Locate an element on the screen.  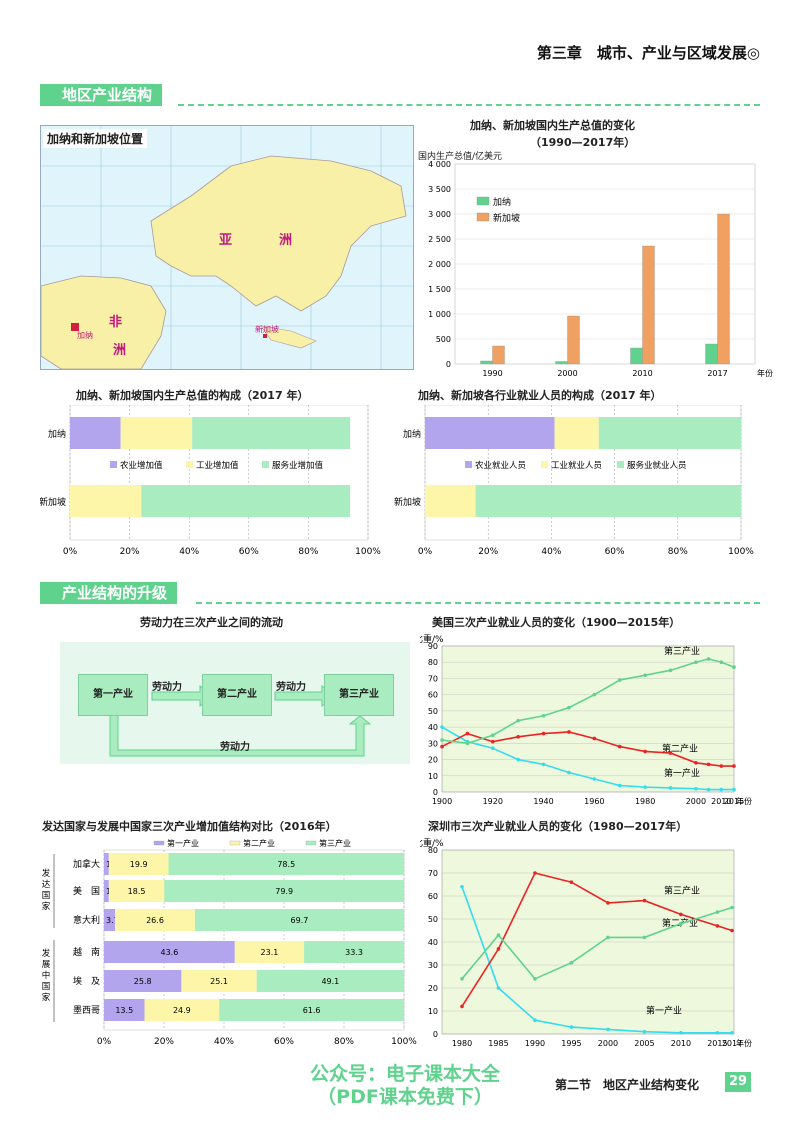
us-series-label: 第二产业 is located at coordinates (680, 748).